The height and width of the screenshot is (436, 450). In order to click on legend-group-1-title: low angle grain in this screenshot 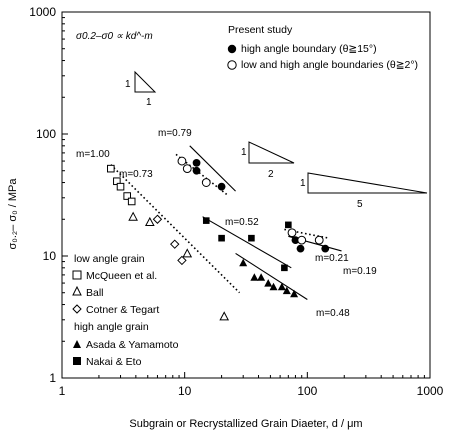, I will do `click(109, 259)`.